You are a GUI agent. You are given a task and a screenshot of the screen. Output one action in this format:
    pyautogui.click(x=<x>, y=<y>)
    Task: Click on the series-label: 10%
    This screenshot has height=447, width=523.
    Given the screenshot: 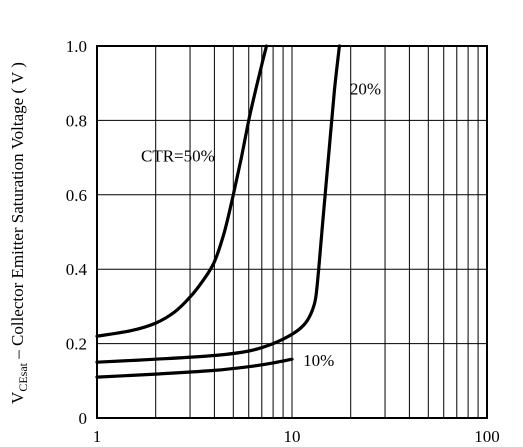 What is the action you would take?
    pyautogui.click(x=318, y=360)
    